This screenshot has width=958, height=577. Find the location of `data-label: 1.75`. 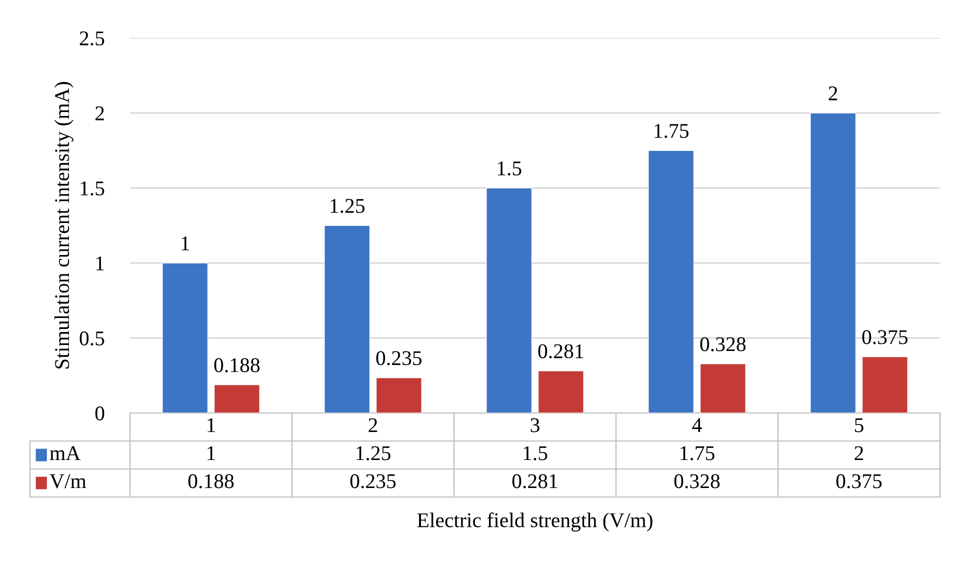

data-label: 1.75 is located at coordinates (697, 453).